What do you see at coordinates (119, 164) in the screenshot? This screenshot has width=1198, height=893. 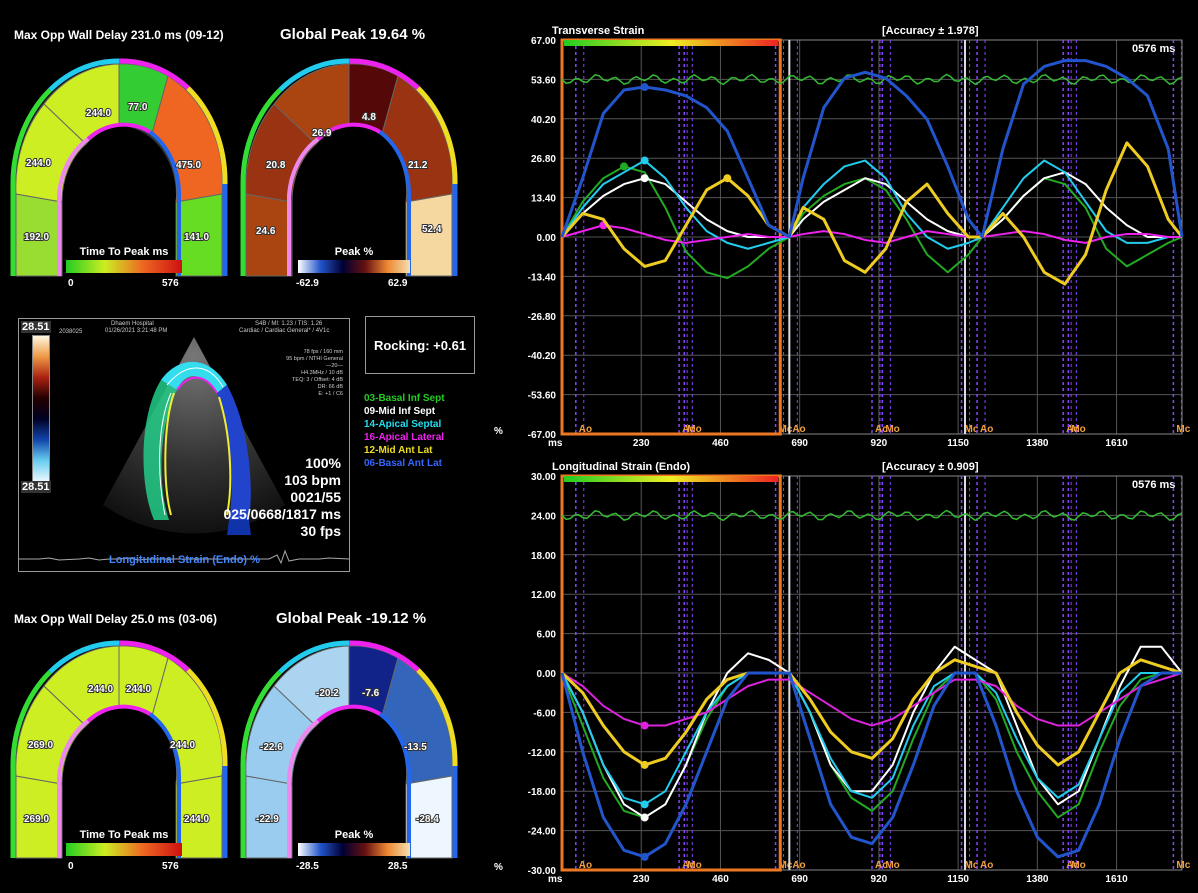 I see `top-ttp-map: 192.0 244.0 244.0 77.0 475.0 141.0` at bounding box center [119, 164].